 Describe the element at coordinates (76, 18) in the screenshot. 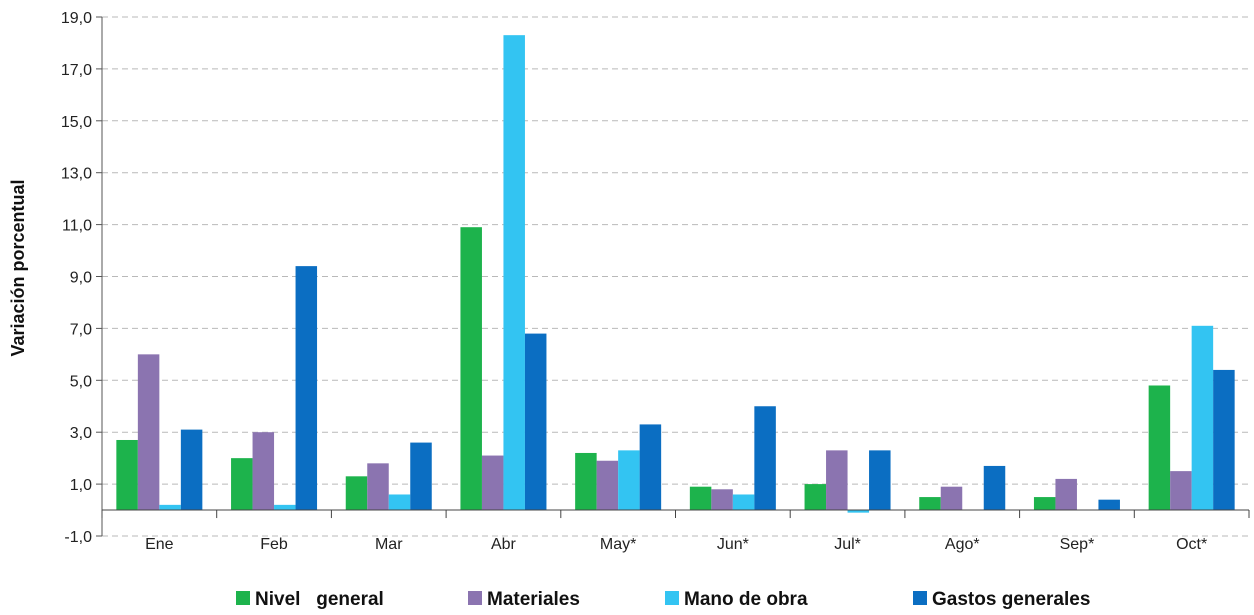

I see `y-tick-label: 19,0` at that location.